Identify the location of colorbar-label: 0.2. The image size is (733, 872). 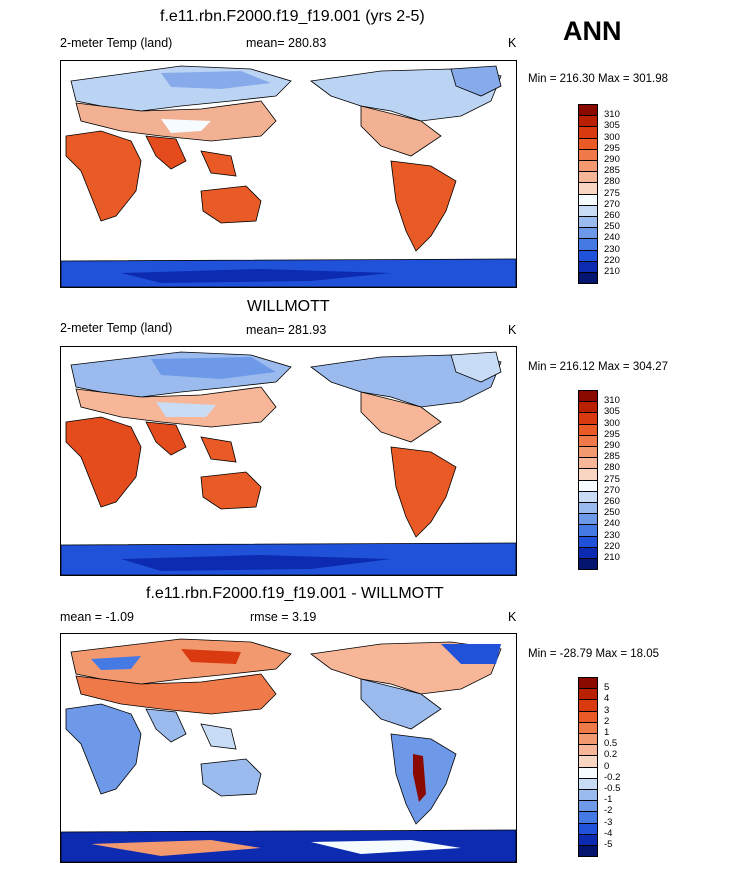
(611, 755).